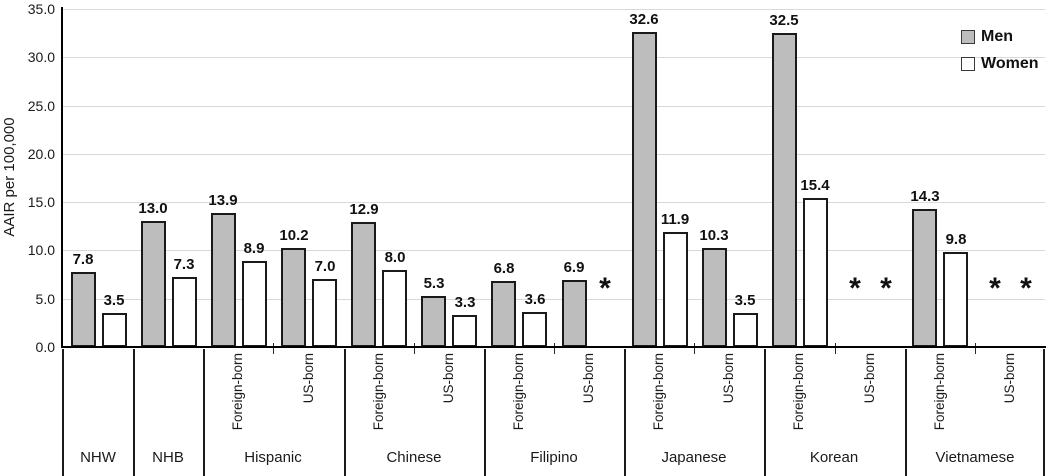  What do you see at coordinates (41, 250) in the screenshot?
I see `y-tick-label: 10.0` at bounding box center [41, 250].